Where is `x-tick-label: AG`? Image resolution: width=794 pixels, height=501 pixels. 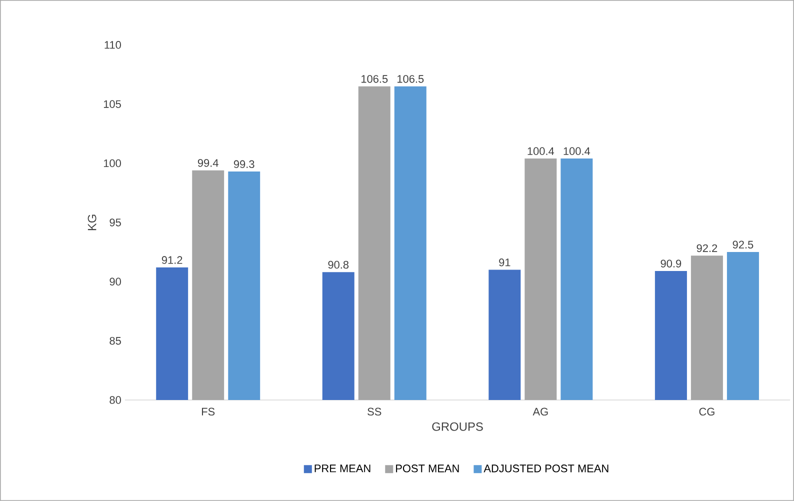
x-tick-label: AG is located at coordinates (540, 412).